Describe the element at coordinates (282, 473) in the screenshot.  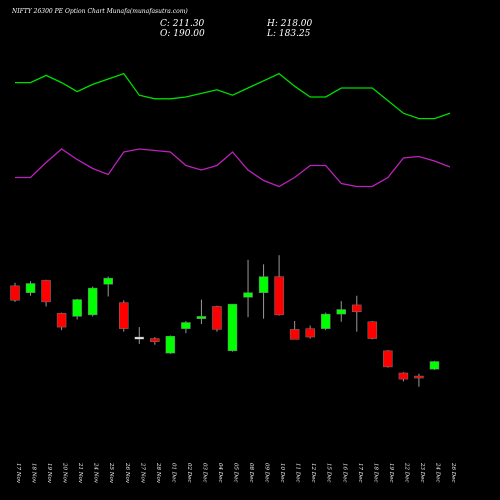
I see `date-tick-label: 10 Dec` at that location.